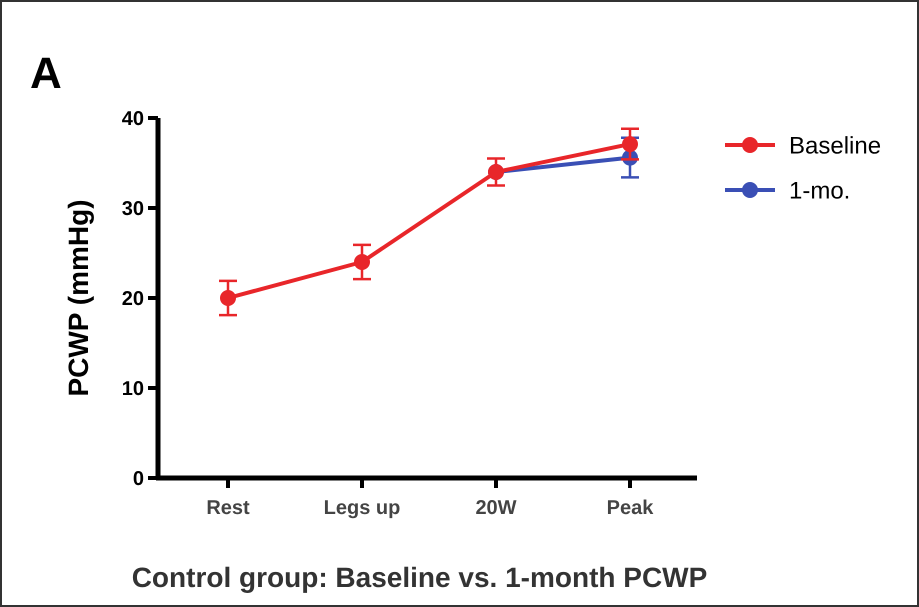 The width and height of the screenshot is (919, 607). What do you see at coordinates (78, 298) in the screenshot?
I see `y-axis-title: PCWP (mmHg)` at bounding box center [78, 298].